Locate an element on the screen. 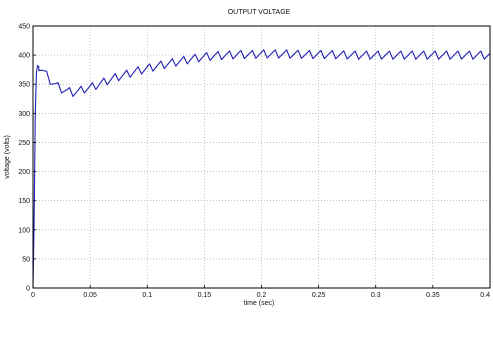  x-tick-label: 0.35 is located at coordinates (433, 295).